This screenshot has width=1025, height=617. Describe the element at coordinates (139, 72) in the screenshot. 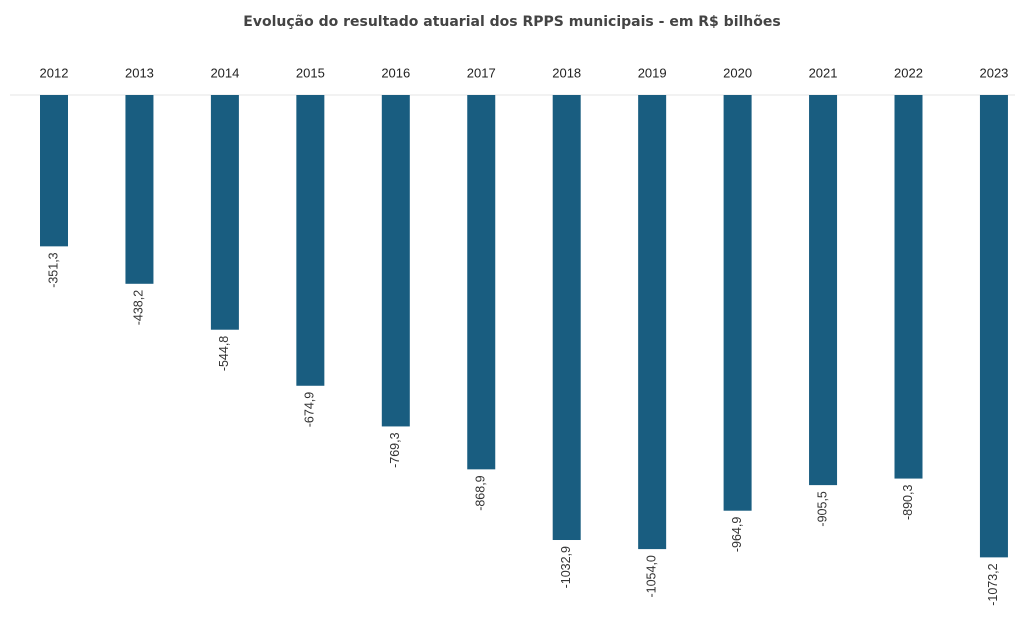

I see `x-tick-label: 2013` at that location.